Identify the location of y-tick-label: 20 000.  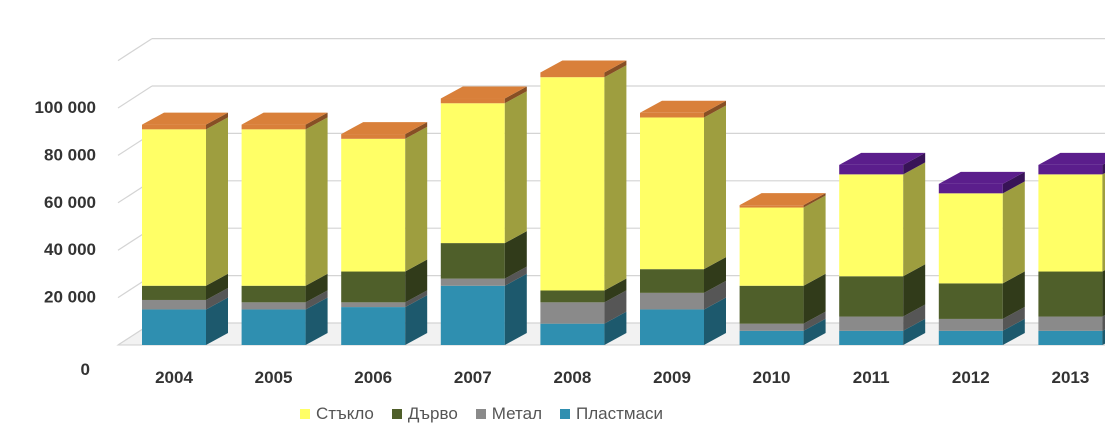
(70, 297).